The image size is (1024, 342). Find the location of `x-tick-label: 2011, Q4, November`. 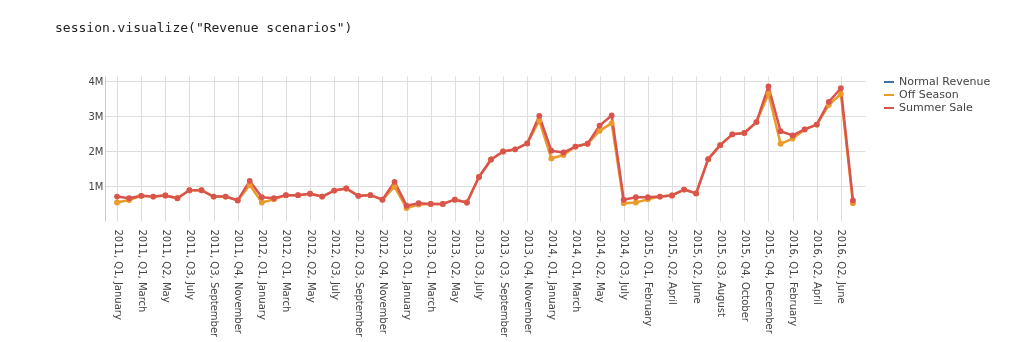

x-tick-label: 2011, Q4, November is located at coordinates (239, 282).